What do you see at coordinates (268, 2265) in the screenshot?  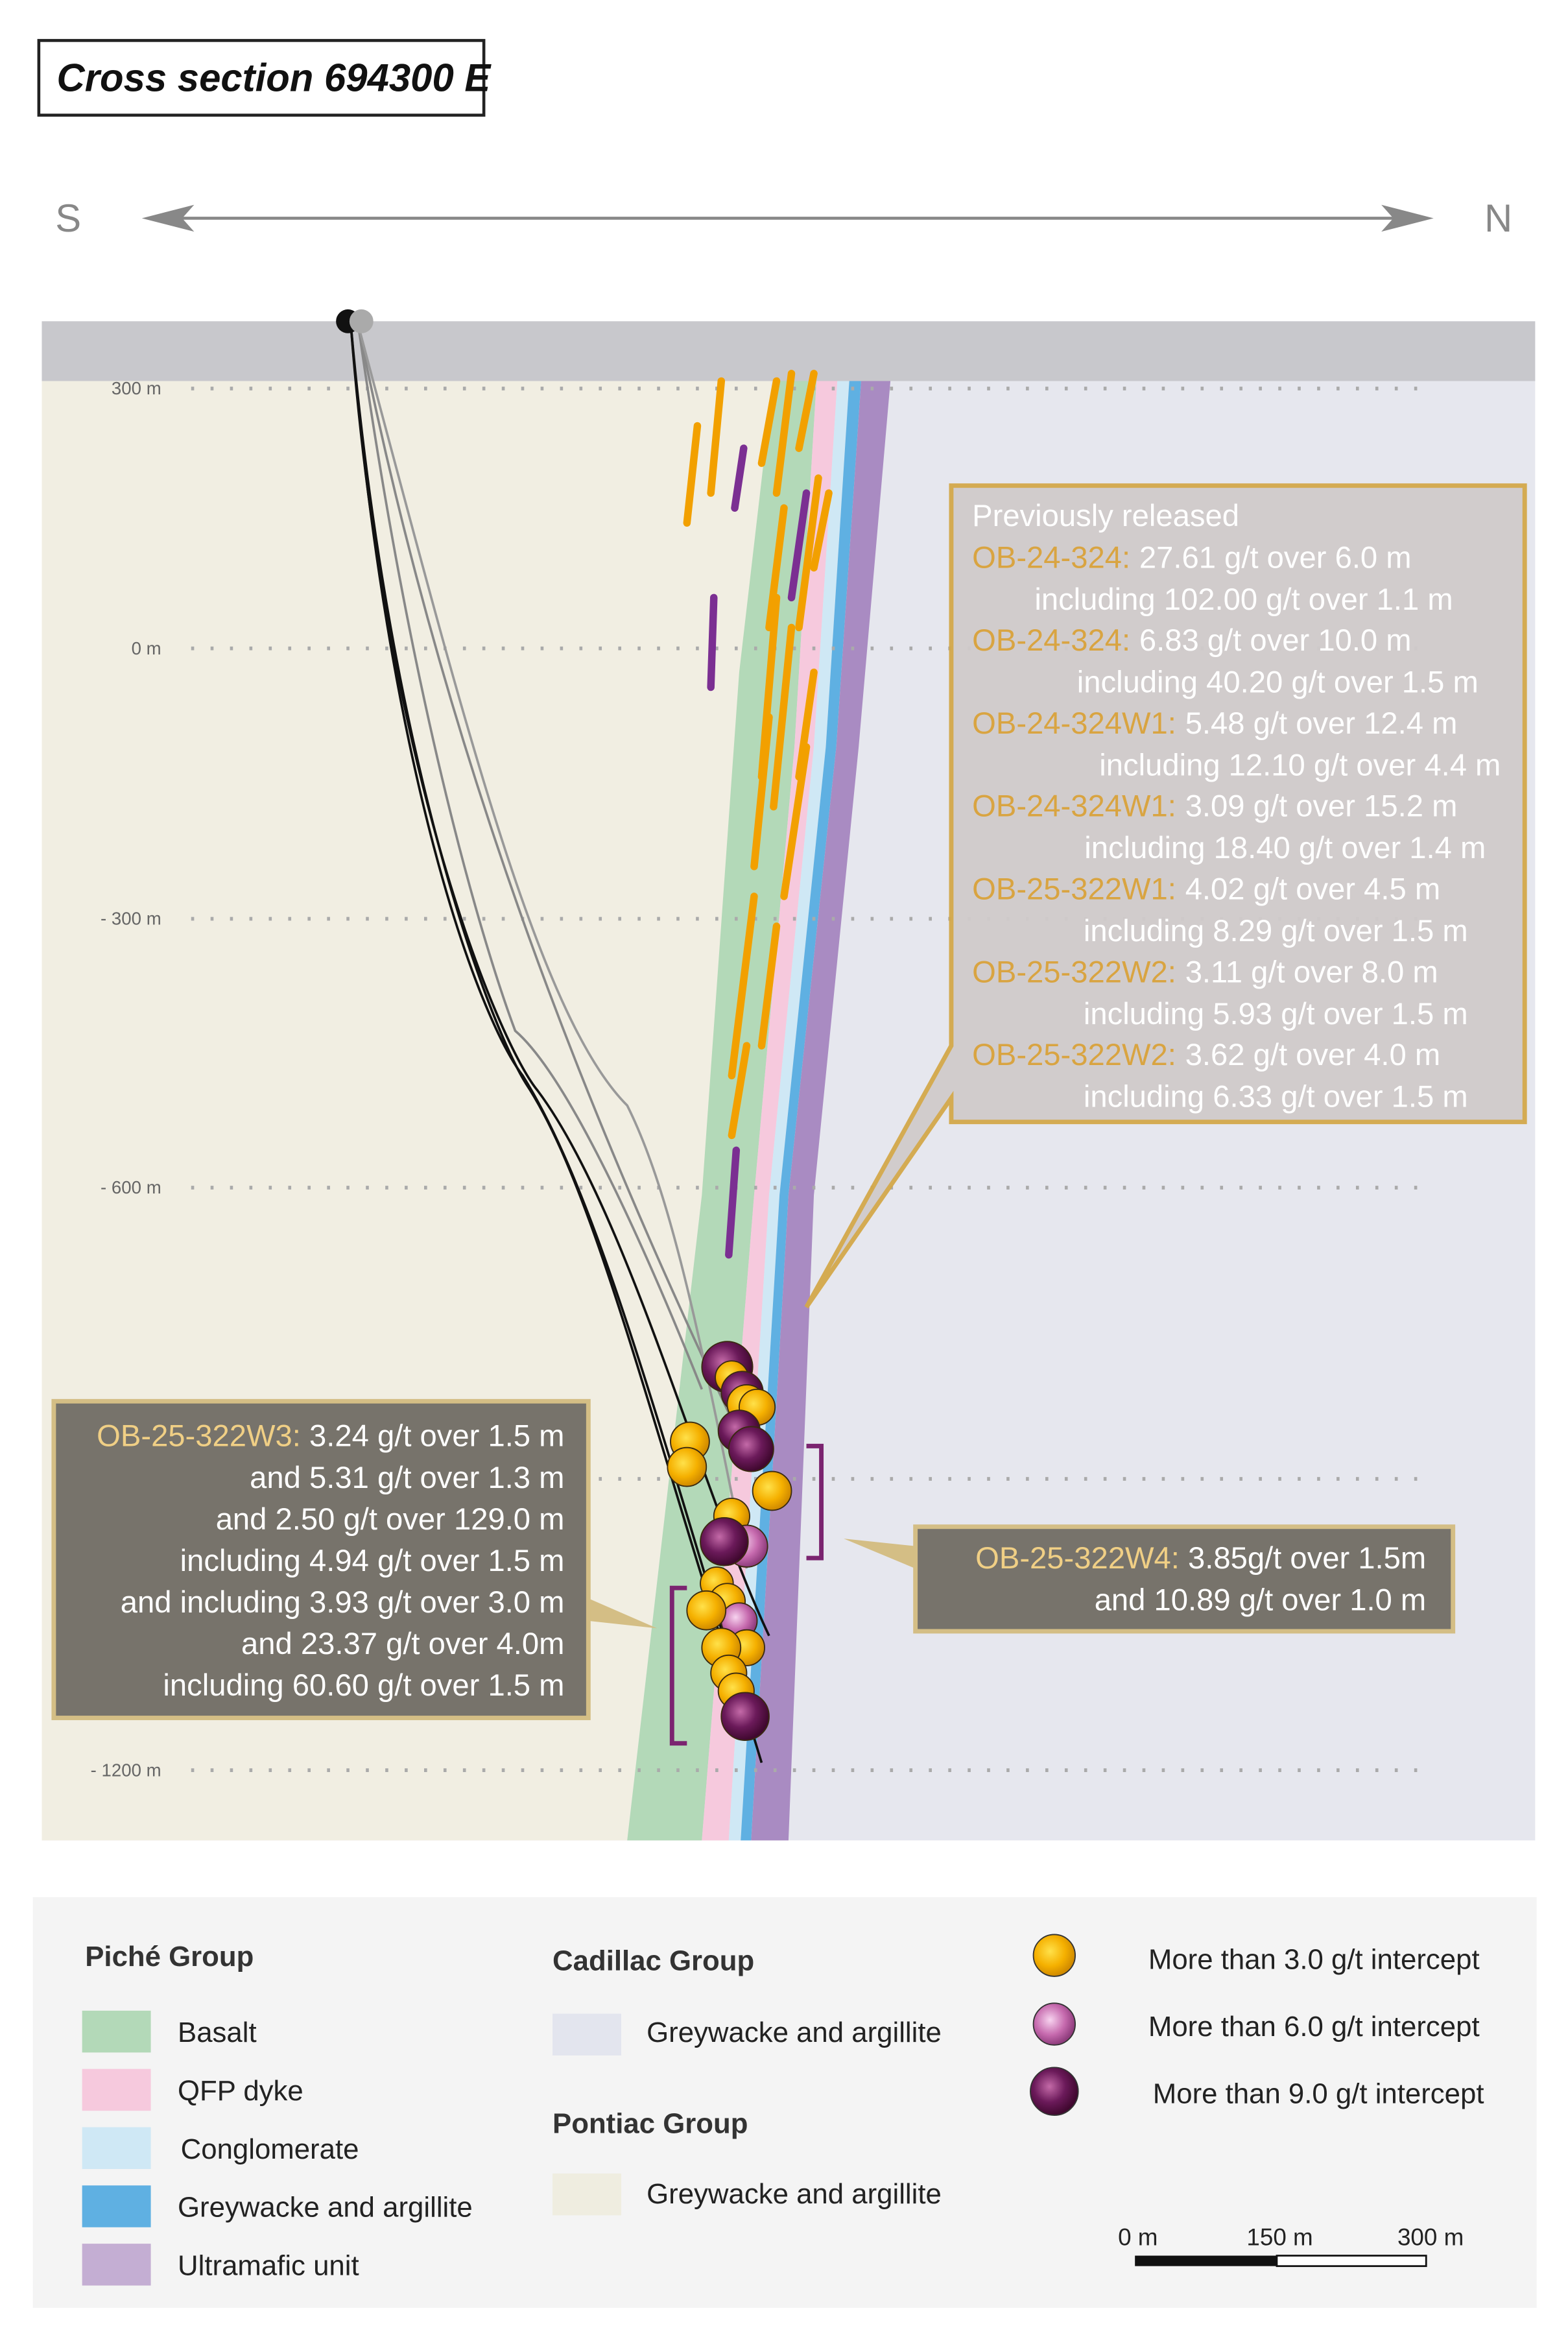 I see `legend-label: Ultramafic unit` at bounding box center [268, 2265].